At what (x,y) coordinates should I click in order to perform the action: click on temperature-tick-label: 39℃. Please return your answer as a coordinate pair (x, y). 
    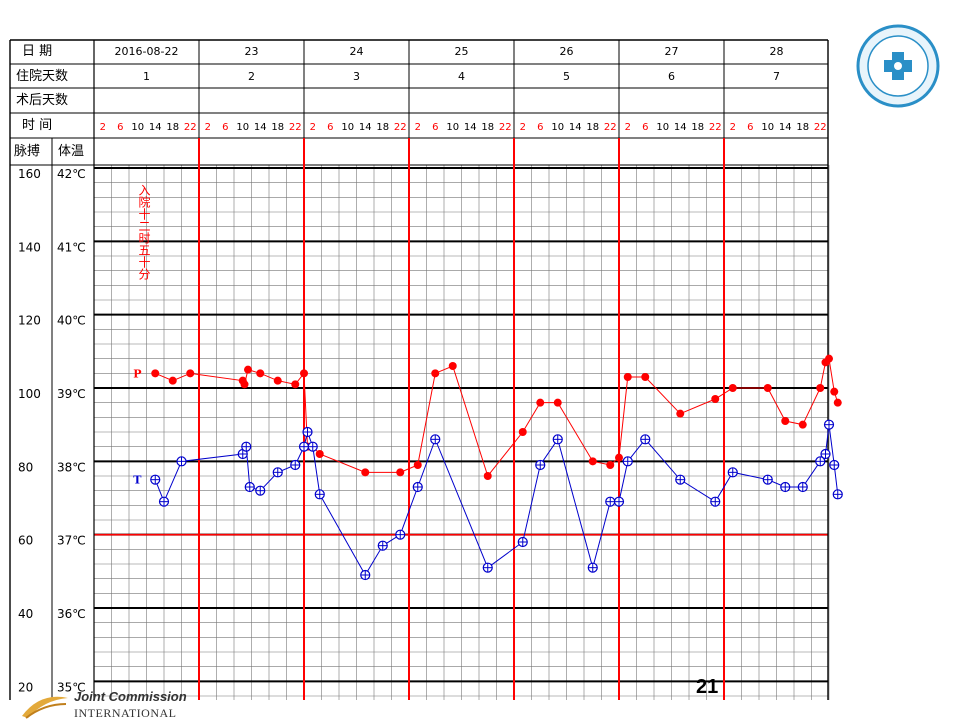
    Looking at the image, I should click on (71, 394).